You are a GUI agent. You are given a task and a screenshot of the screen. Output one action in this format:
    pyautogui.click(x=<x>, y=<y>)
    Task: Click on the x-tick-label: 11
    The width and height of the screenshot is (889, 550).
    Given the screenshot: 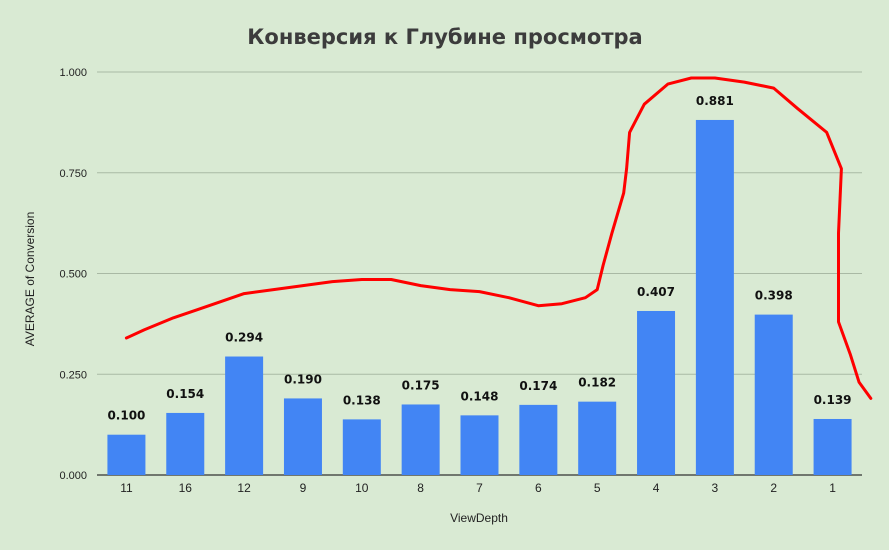 What is the action you would take?
    pyautogui.click(x=126, y=488)
    